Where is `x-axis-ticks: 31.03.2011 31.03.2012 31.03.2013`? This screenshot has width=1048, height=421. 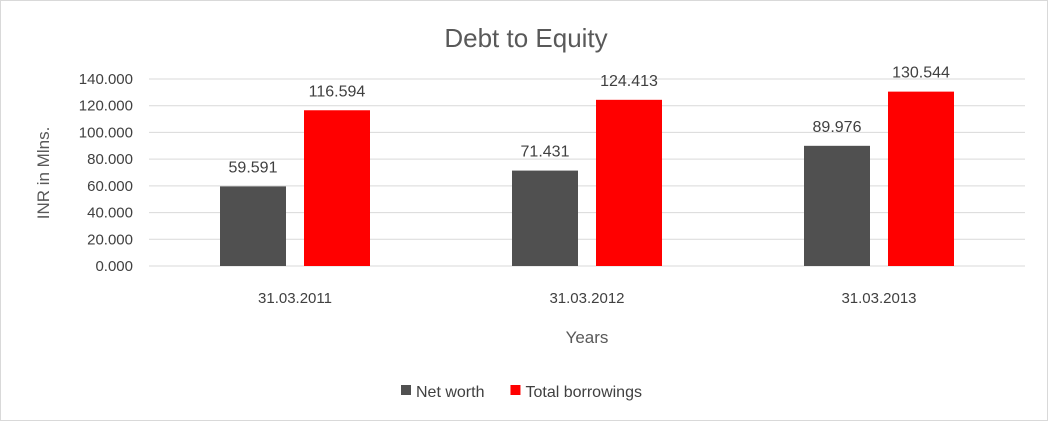 x-axis-ticks: 31.03.2011 31.03.2012 31.03.2013 is located at coordinates (587, 298).